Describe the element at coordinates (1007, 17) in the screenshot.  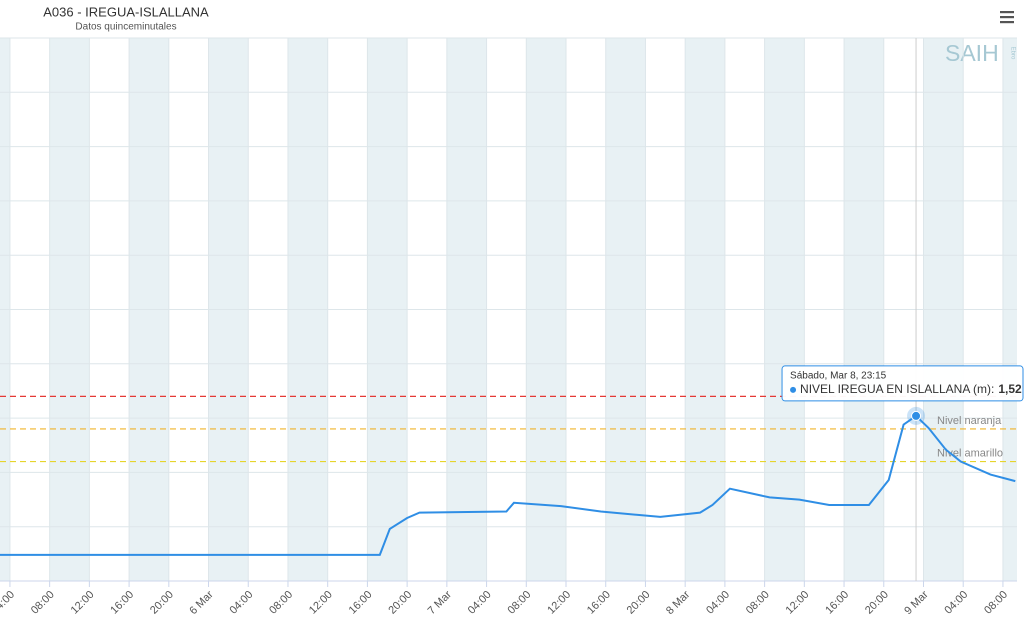
I see `menu-button` at that location.